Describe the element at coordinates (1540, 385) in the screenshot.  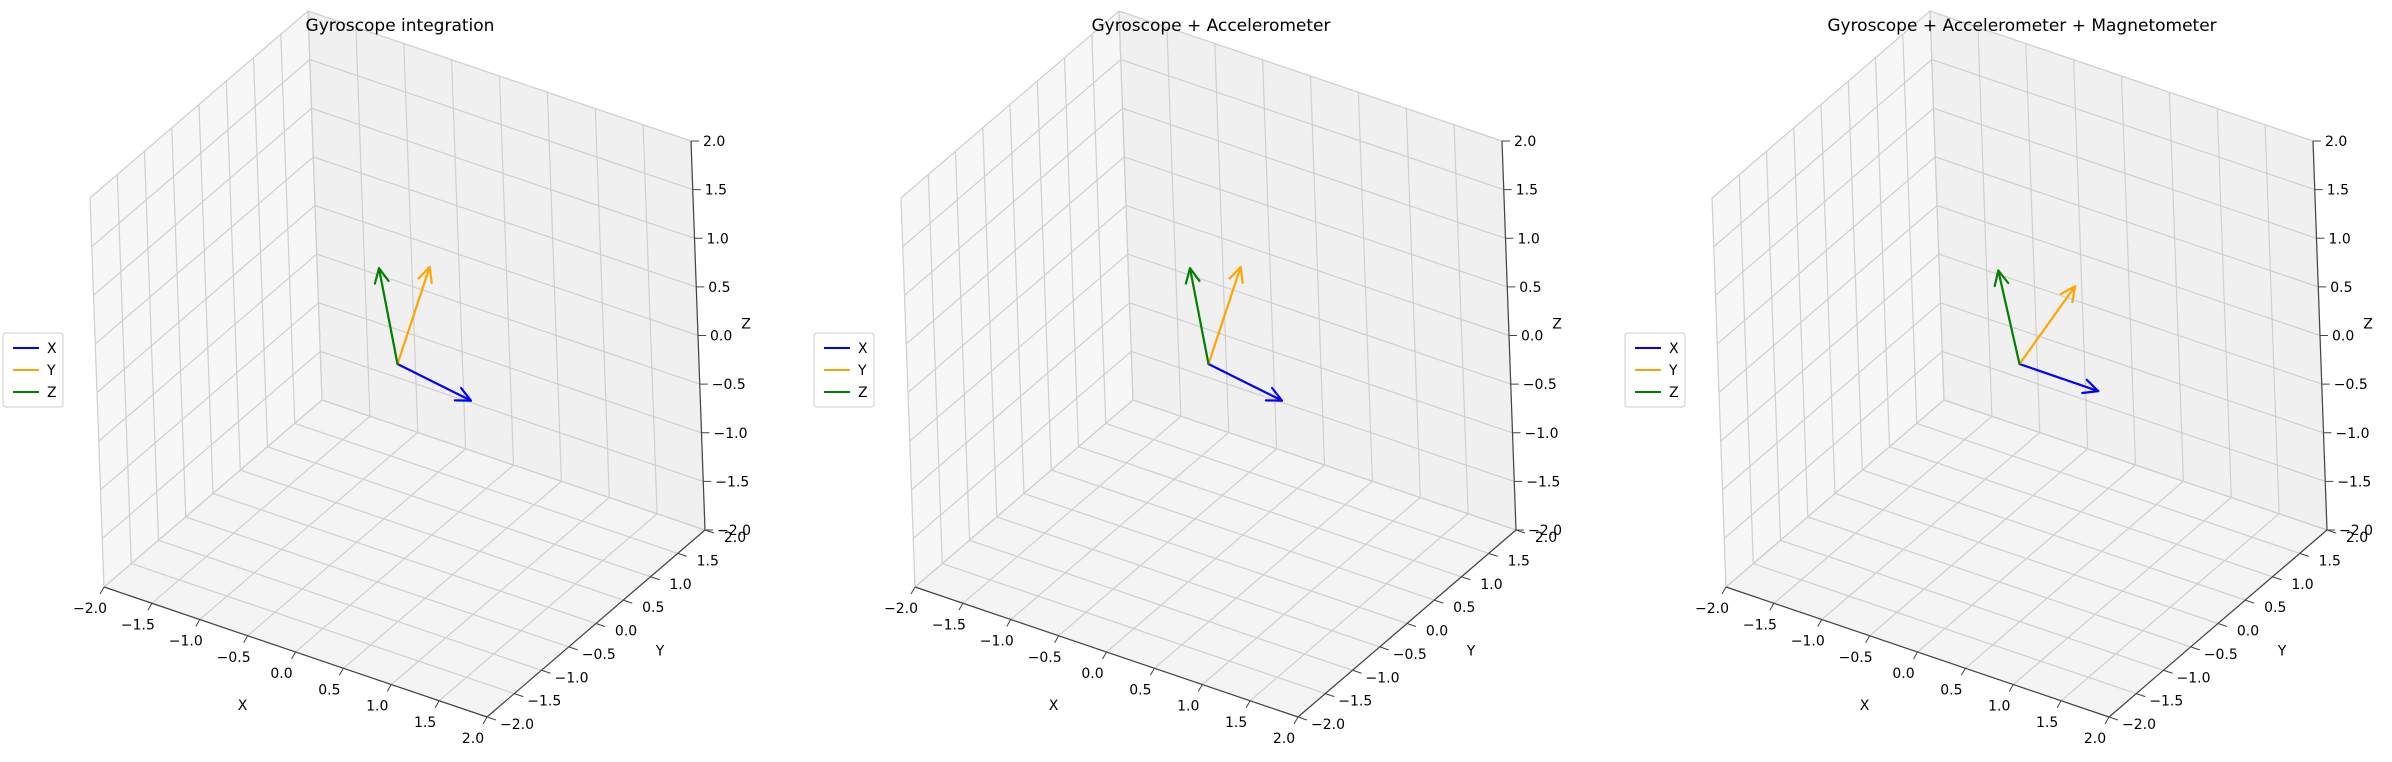
I see `z-tick-label: −0.5` at that location.